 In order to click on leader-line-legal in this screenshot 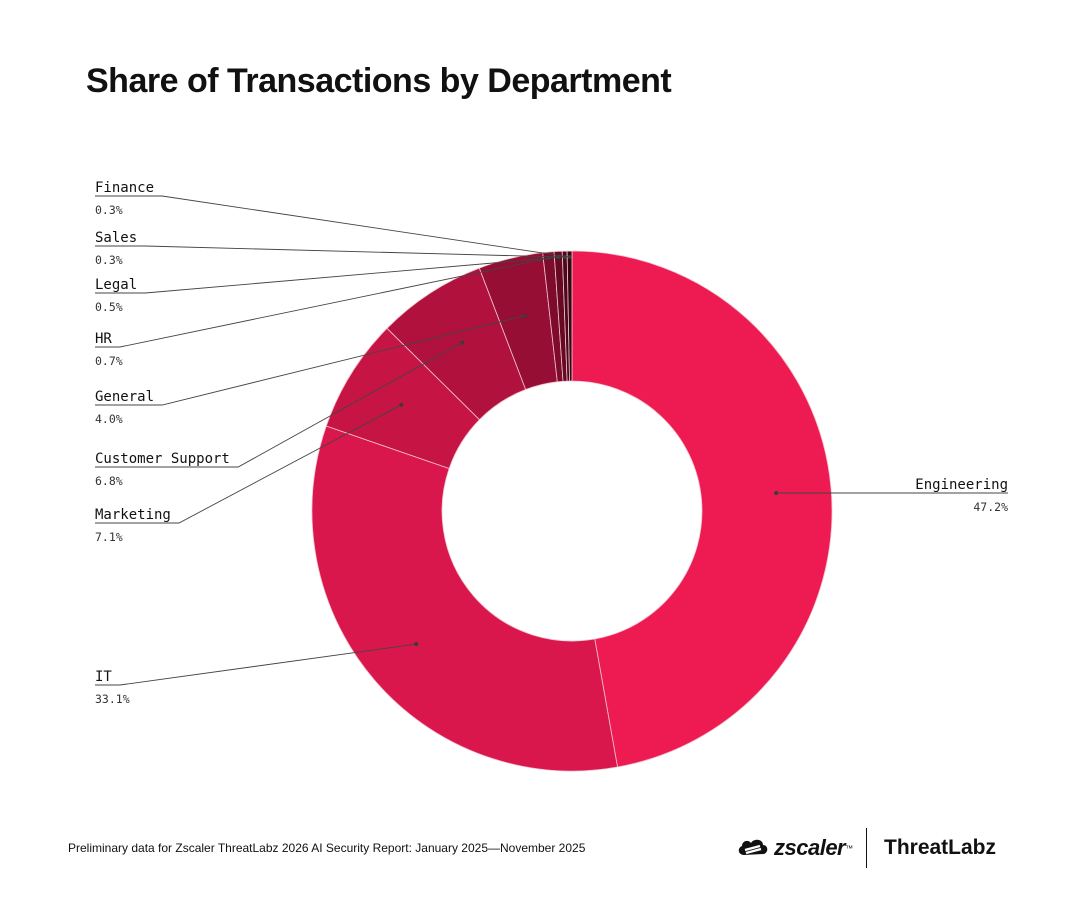, I will do `click(327, 275)`.